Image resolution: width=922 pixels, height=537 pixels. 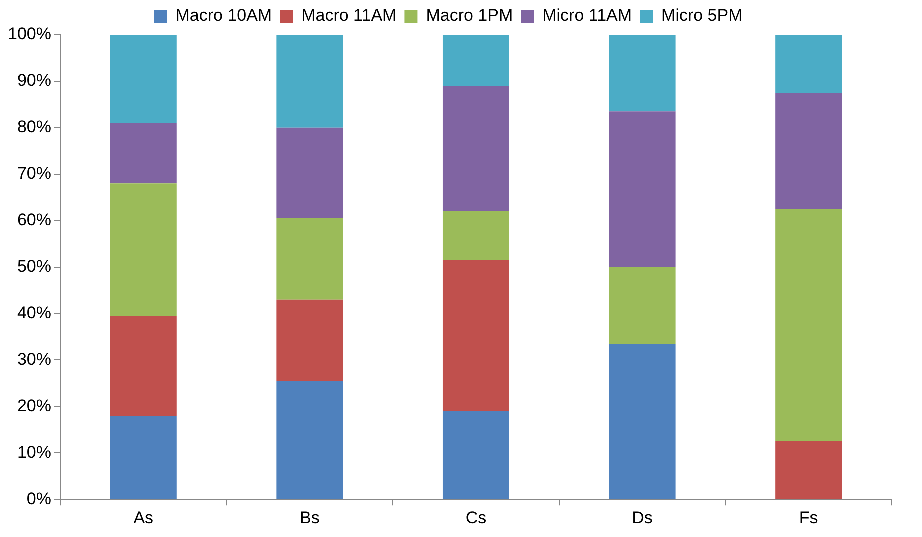 What do you see at coordinates (34, 406) in the screenshot?
I see `y-tick-label: 20%` at bounding box center [34, 406].